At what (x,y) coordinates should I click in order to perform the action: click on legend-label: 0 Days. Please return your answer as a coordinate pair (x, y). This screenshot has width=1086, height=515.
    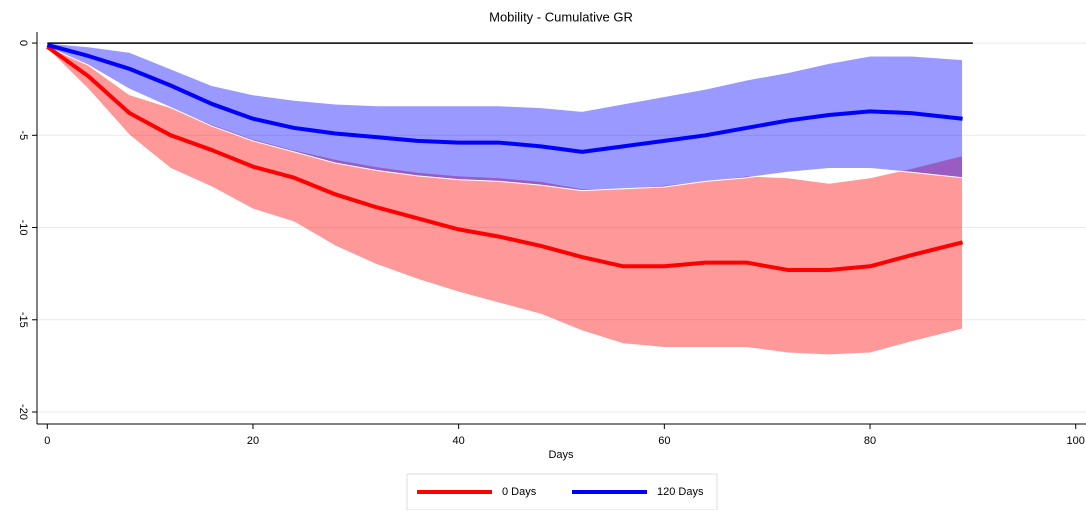
    Looking at the image, I should click on (519, 492).